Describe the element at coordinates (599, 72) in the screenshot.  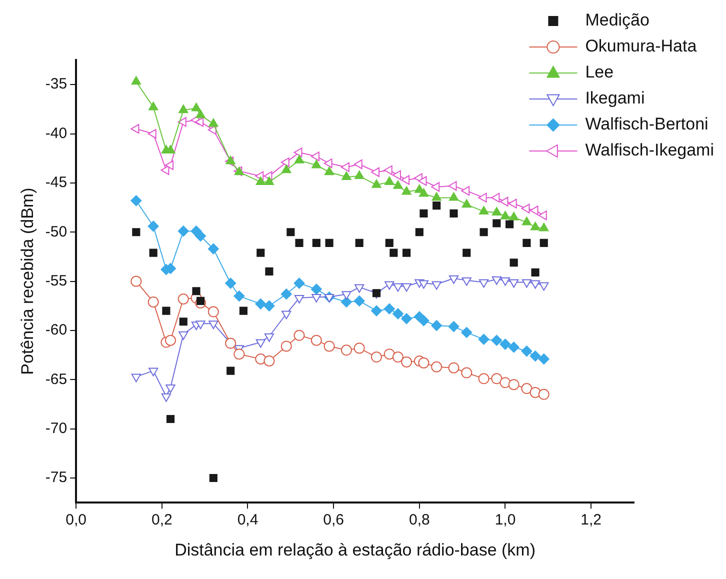
I see `legend-label: Lee` at that location.